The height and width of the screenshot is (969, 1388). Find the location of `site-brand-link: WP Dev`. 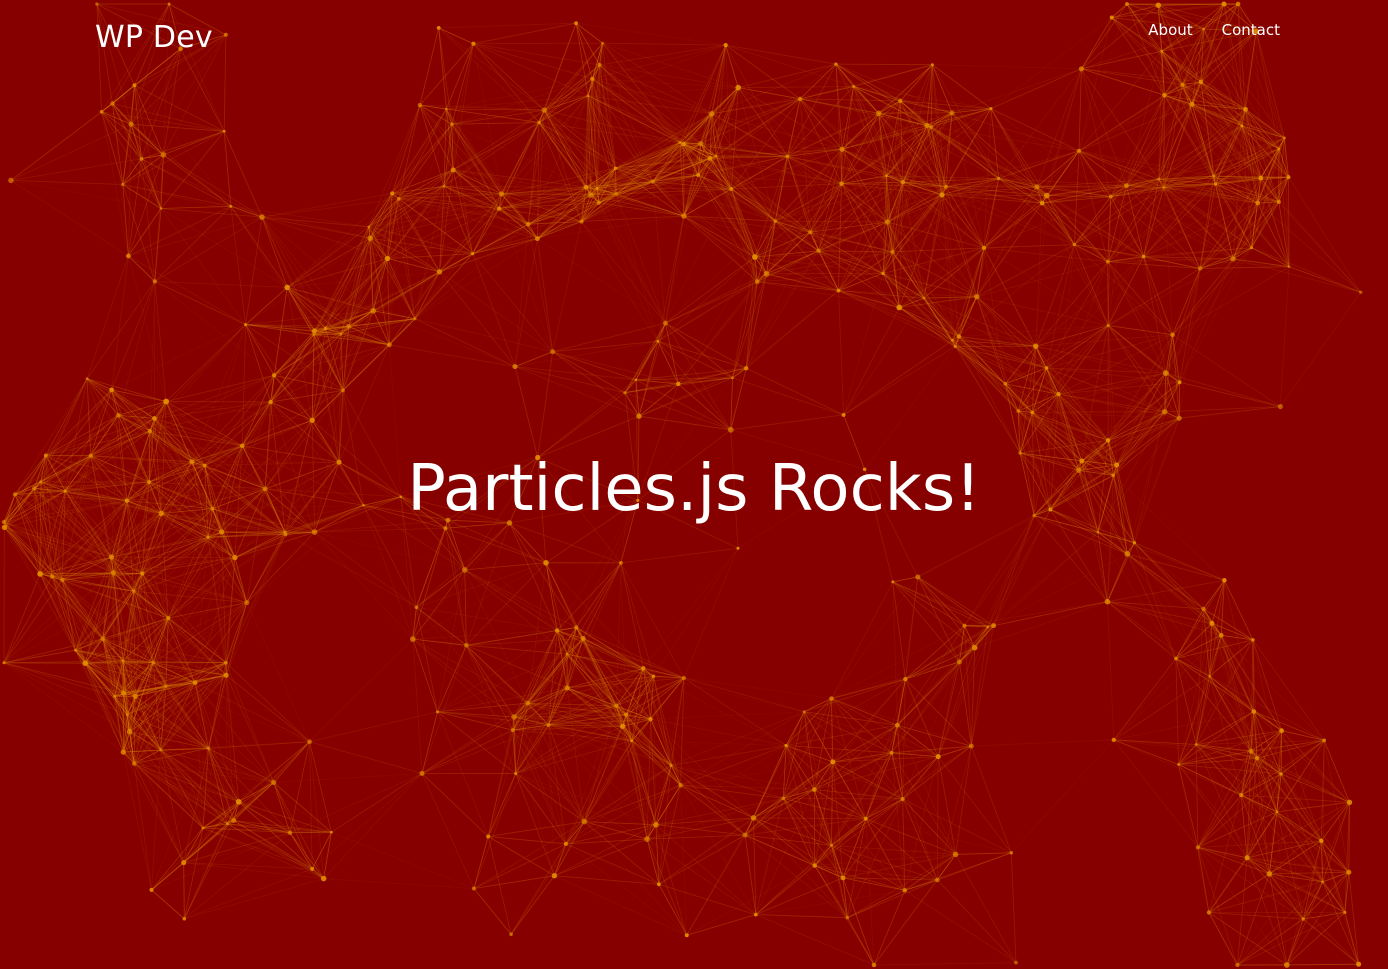

site-brand-link: WP Dev is located at coordinates (154, 37).